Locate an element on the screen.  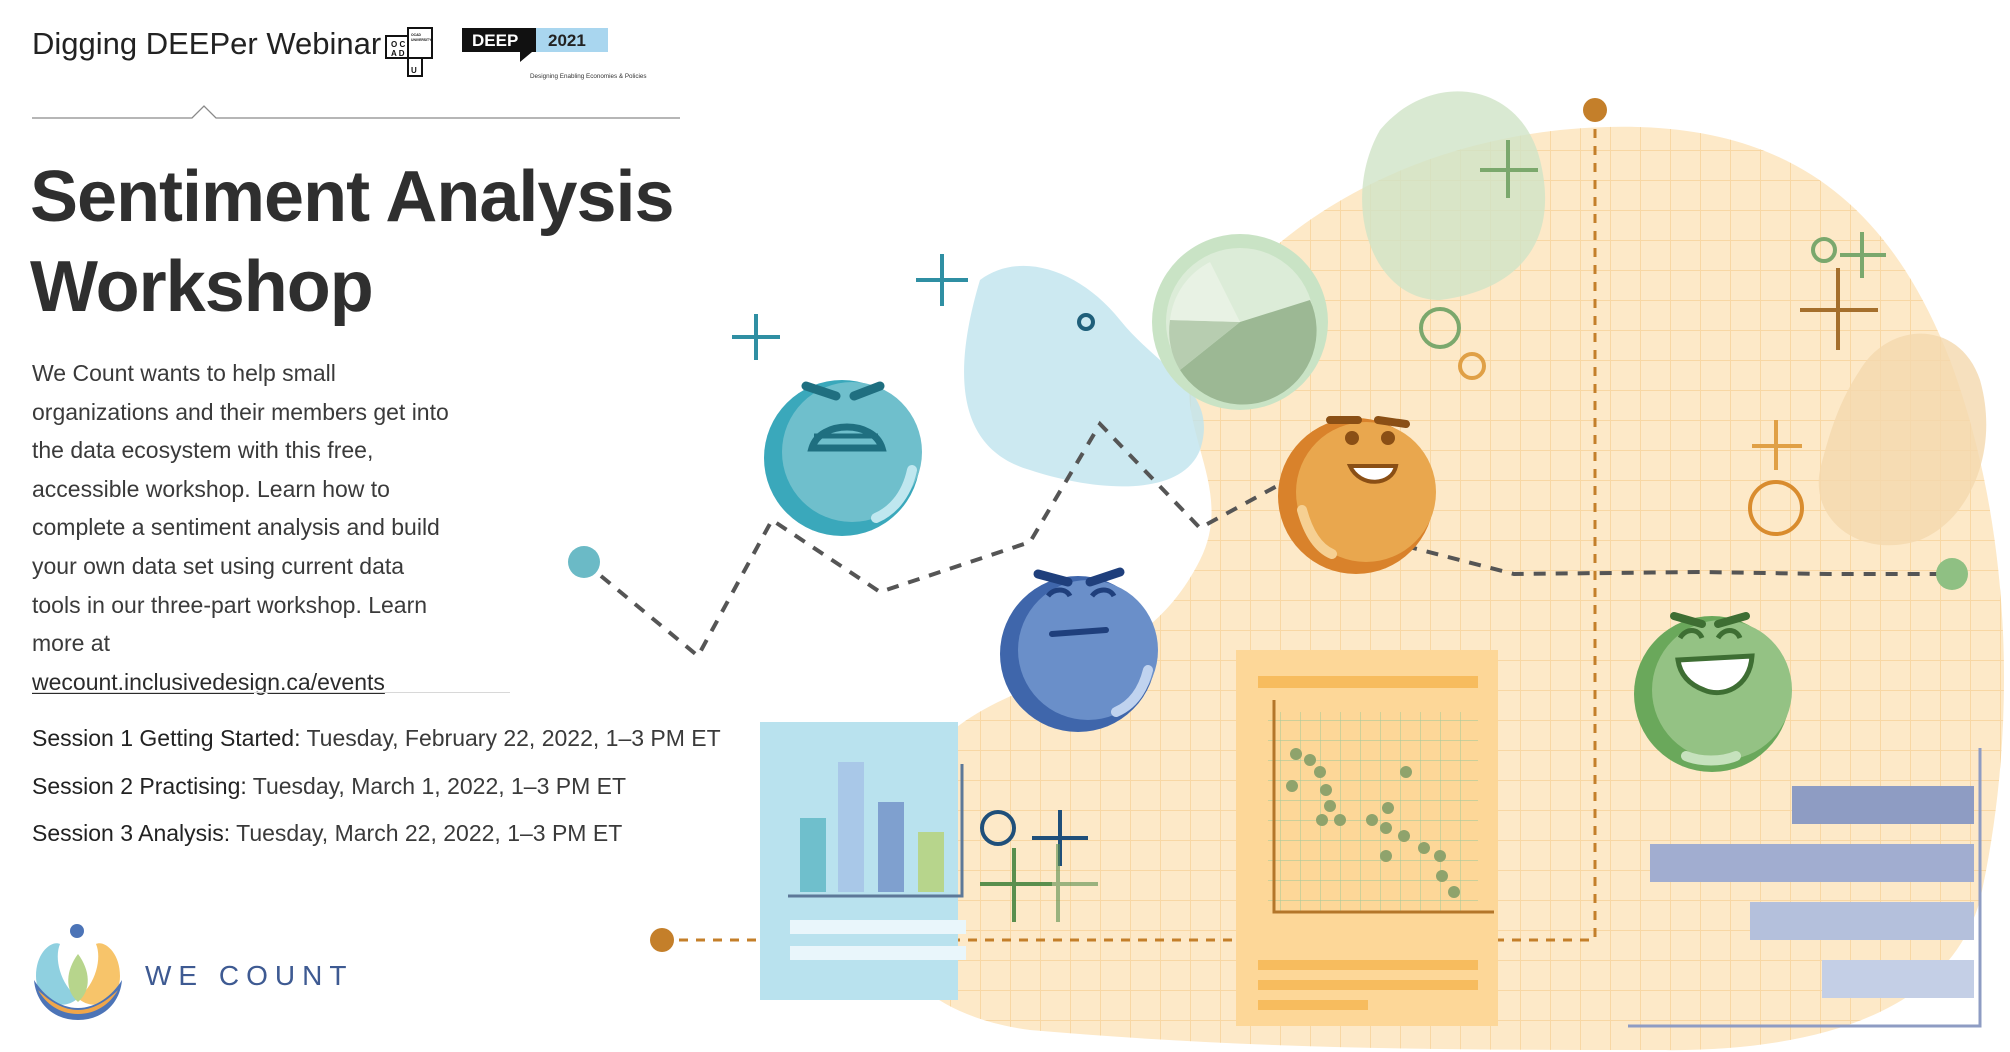
session-name: Session 1 Getting Started: is located at coordinates (166, 738).